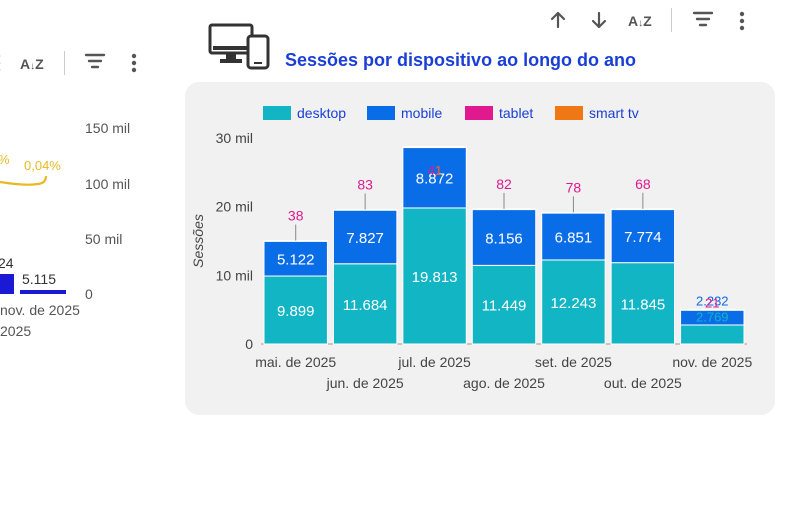  Describe the element at coordinates (296, 259) in the screenshot. I see `data-label-mobile: 5.122` at that location.